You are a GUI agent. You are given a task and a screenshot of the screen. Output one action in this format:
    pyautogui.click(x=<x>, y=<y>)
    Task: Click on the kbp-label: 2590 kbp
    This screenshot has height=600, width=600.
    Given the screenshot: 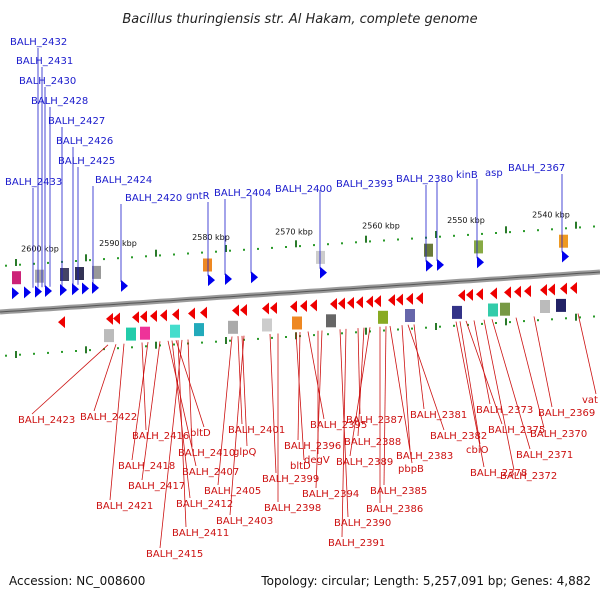 What is the action you would take?
    pyautogui.click(x=118, y=243)
    